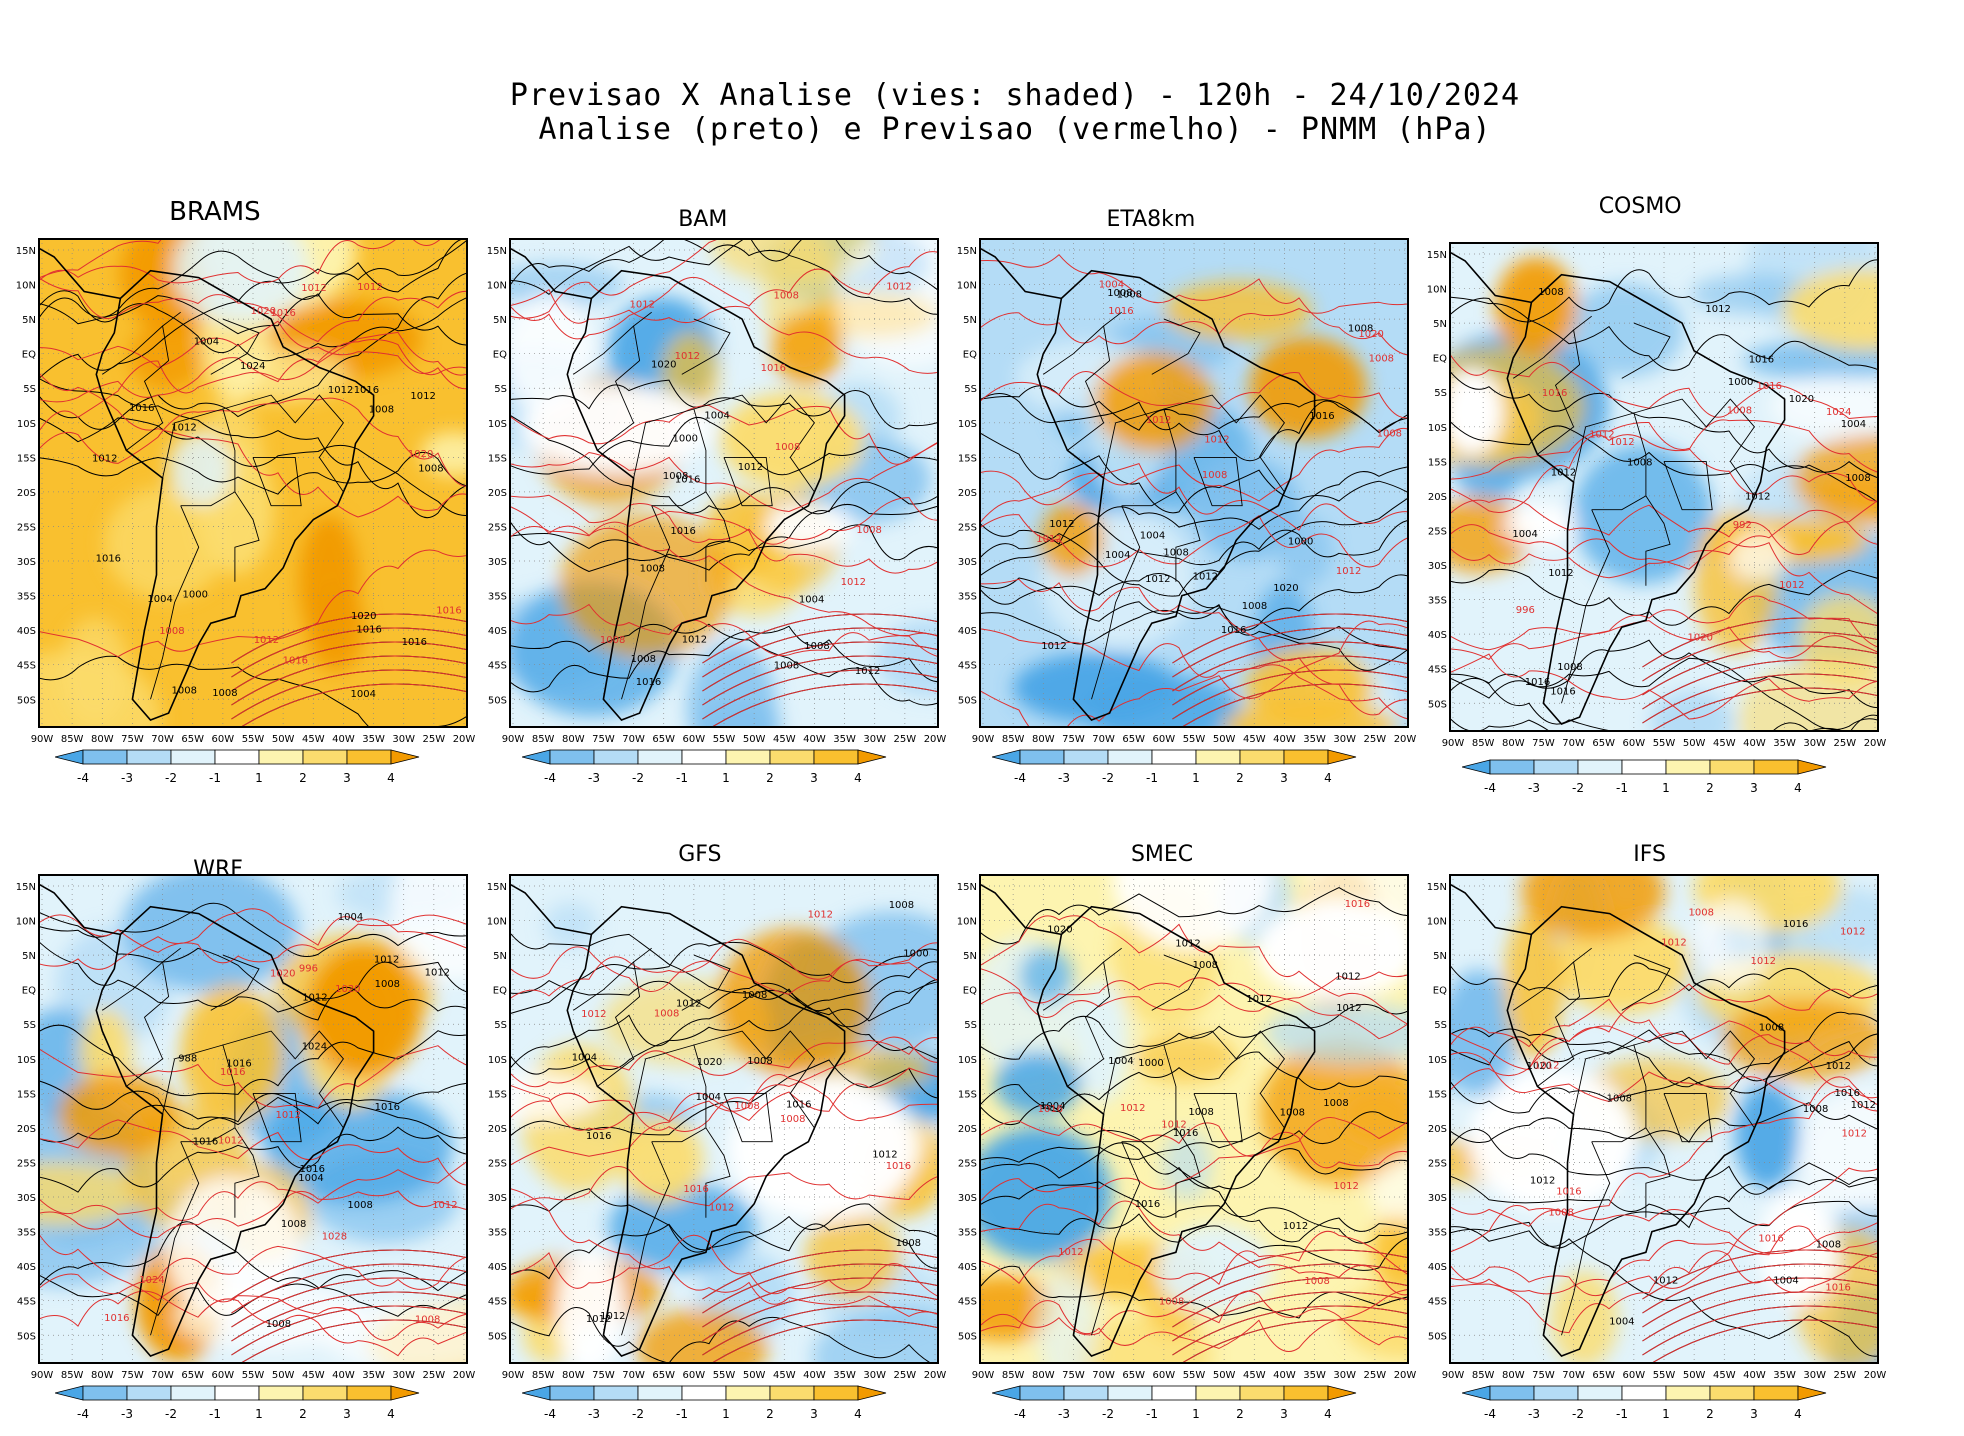  I want to click on forecast-contour-label: 1008, so click(1214, 475).